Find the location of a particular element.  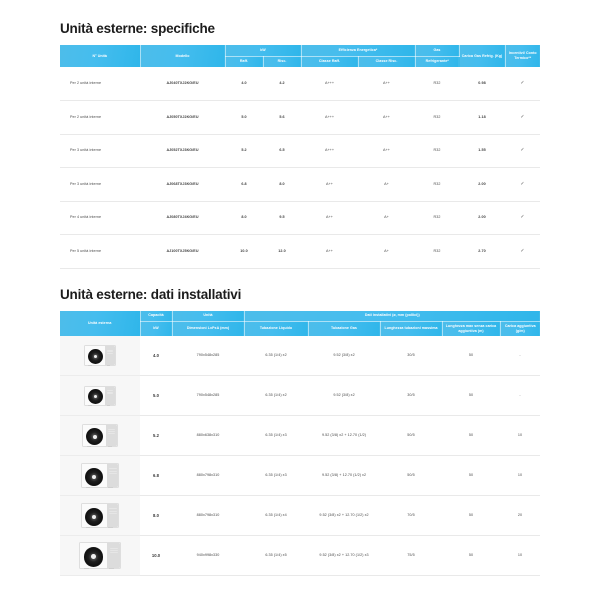

specs-title: Unità esterne: specifiche is located at coordinates (137, 28).